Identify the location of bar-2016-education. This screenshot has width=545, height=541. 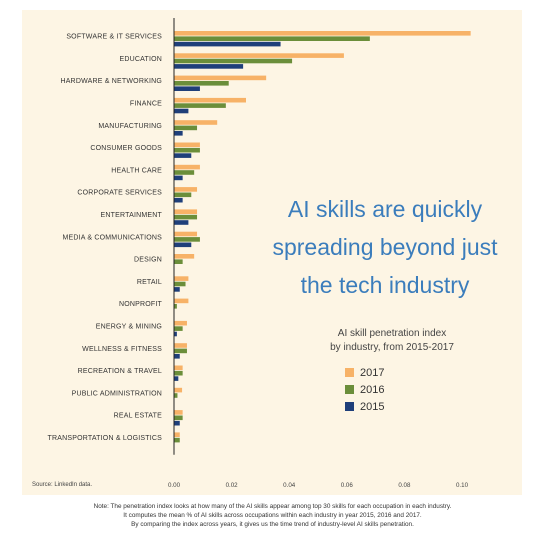
(233, 61).